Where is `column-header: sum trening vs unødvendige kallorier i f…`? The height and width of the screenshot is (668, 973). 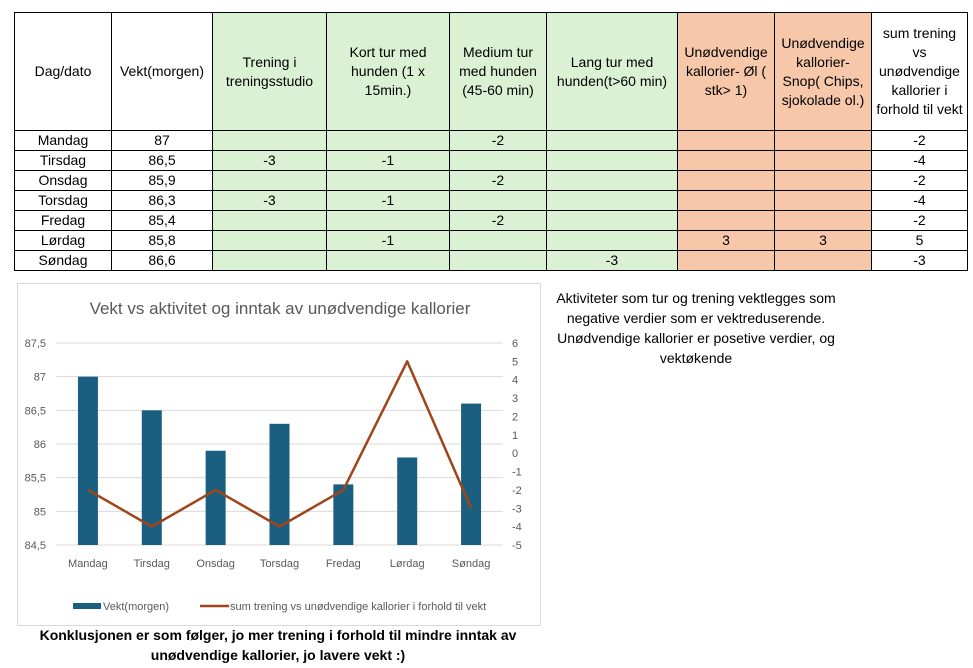
column-header: sum trening vs unødvendige kallorier i f… is located at coordinates (919, 71).